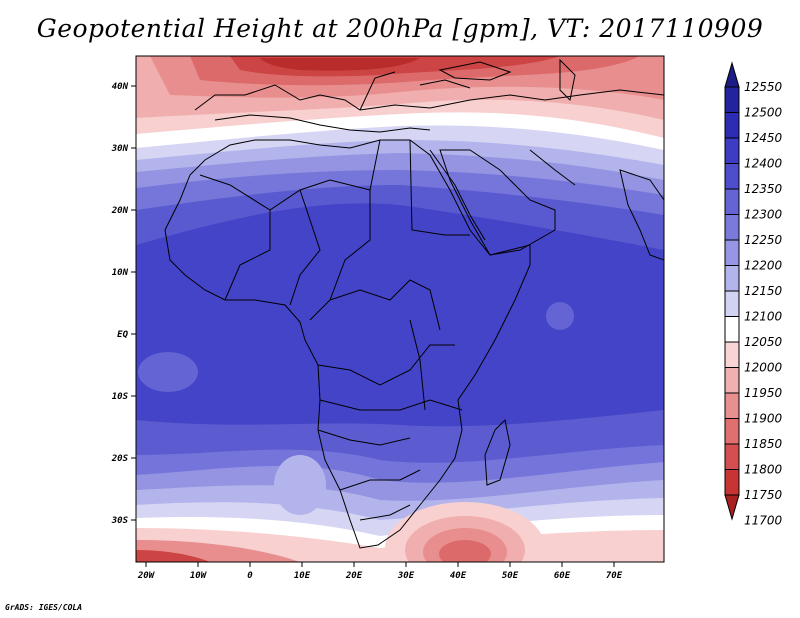 The width and height of the screenshot is (800, 618). What do you see at coordinates (44, 607) in the screenshot?
I see `credit-text: GrADS: IGES/COLA` at bounding box center [44, 607].